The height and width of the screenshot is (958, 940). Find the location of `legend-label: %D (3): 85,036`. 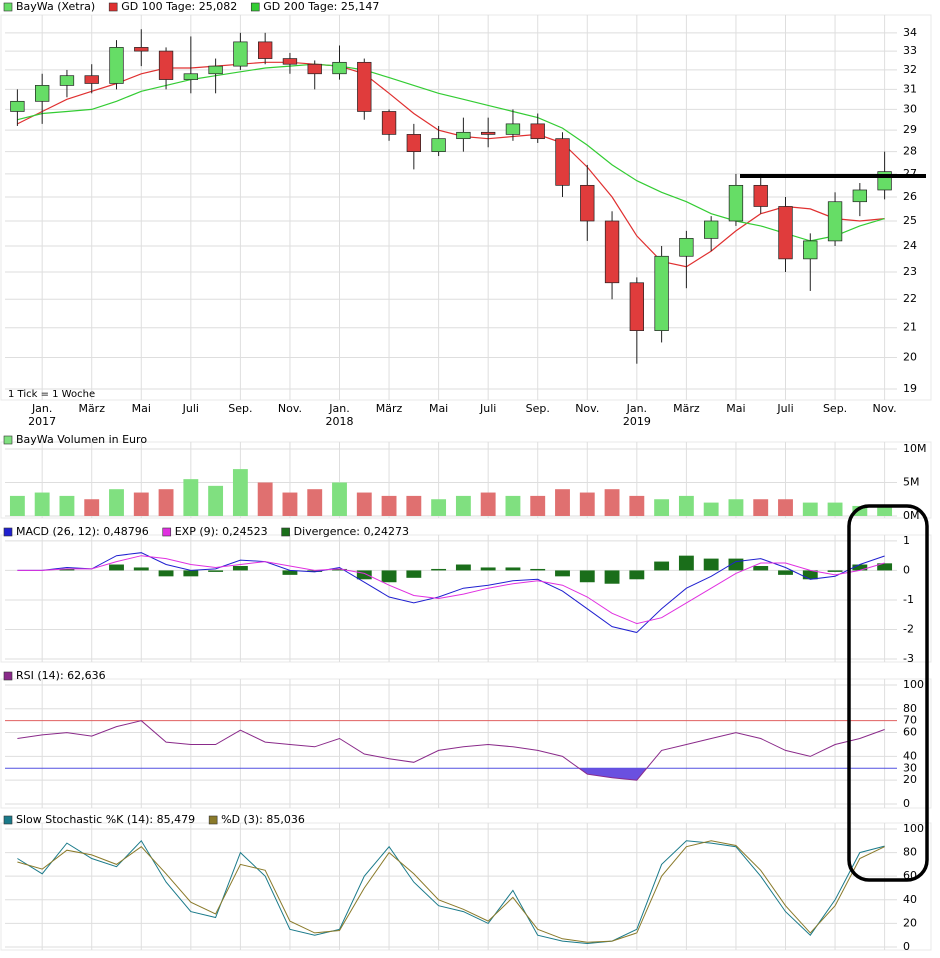

legend-label: %D (3): 85,036 is located at coordinates (263, 819).